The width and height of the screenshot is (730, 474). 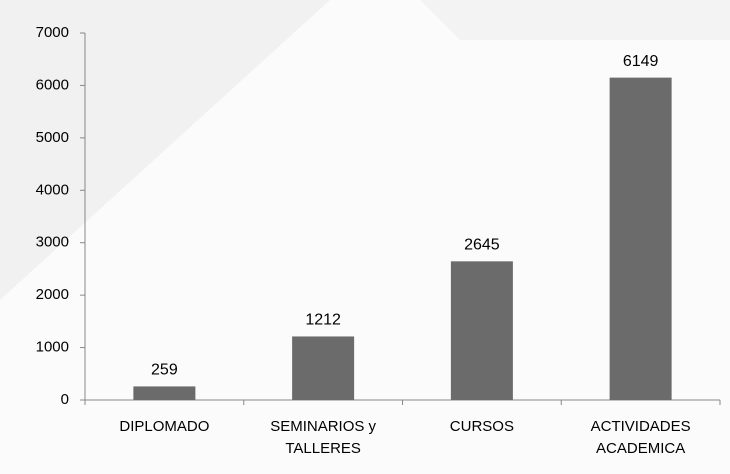 I want to click on y-tick-label: 4000, so click(x=52, y=189).